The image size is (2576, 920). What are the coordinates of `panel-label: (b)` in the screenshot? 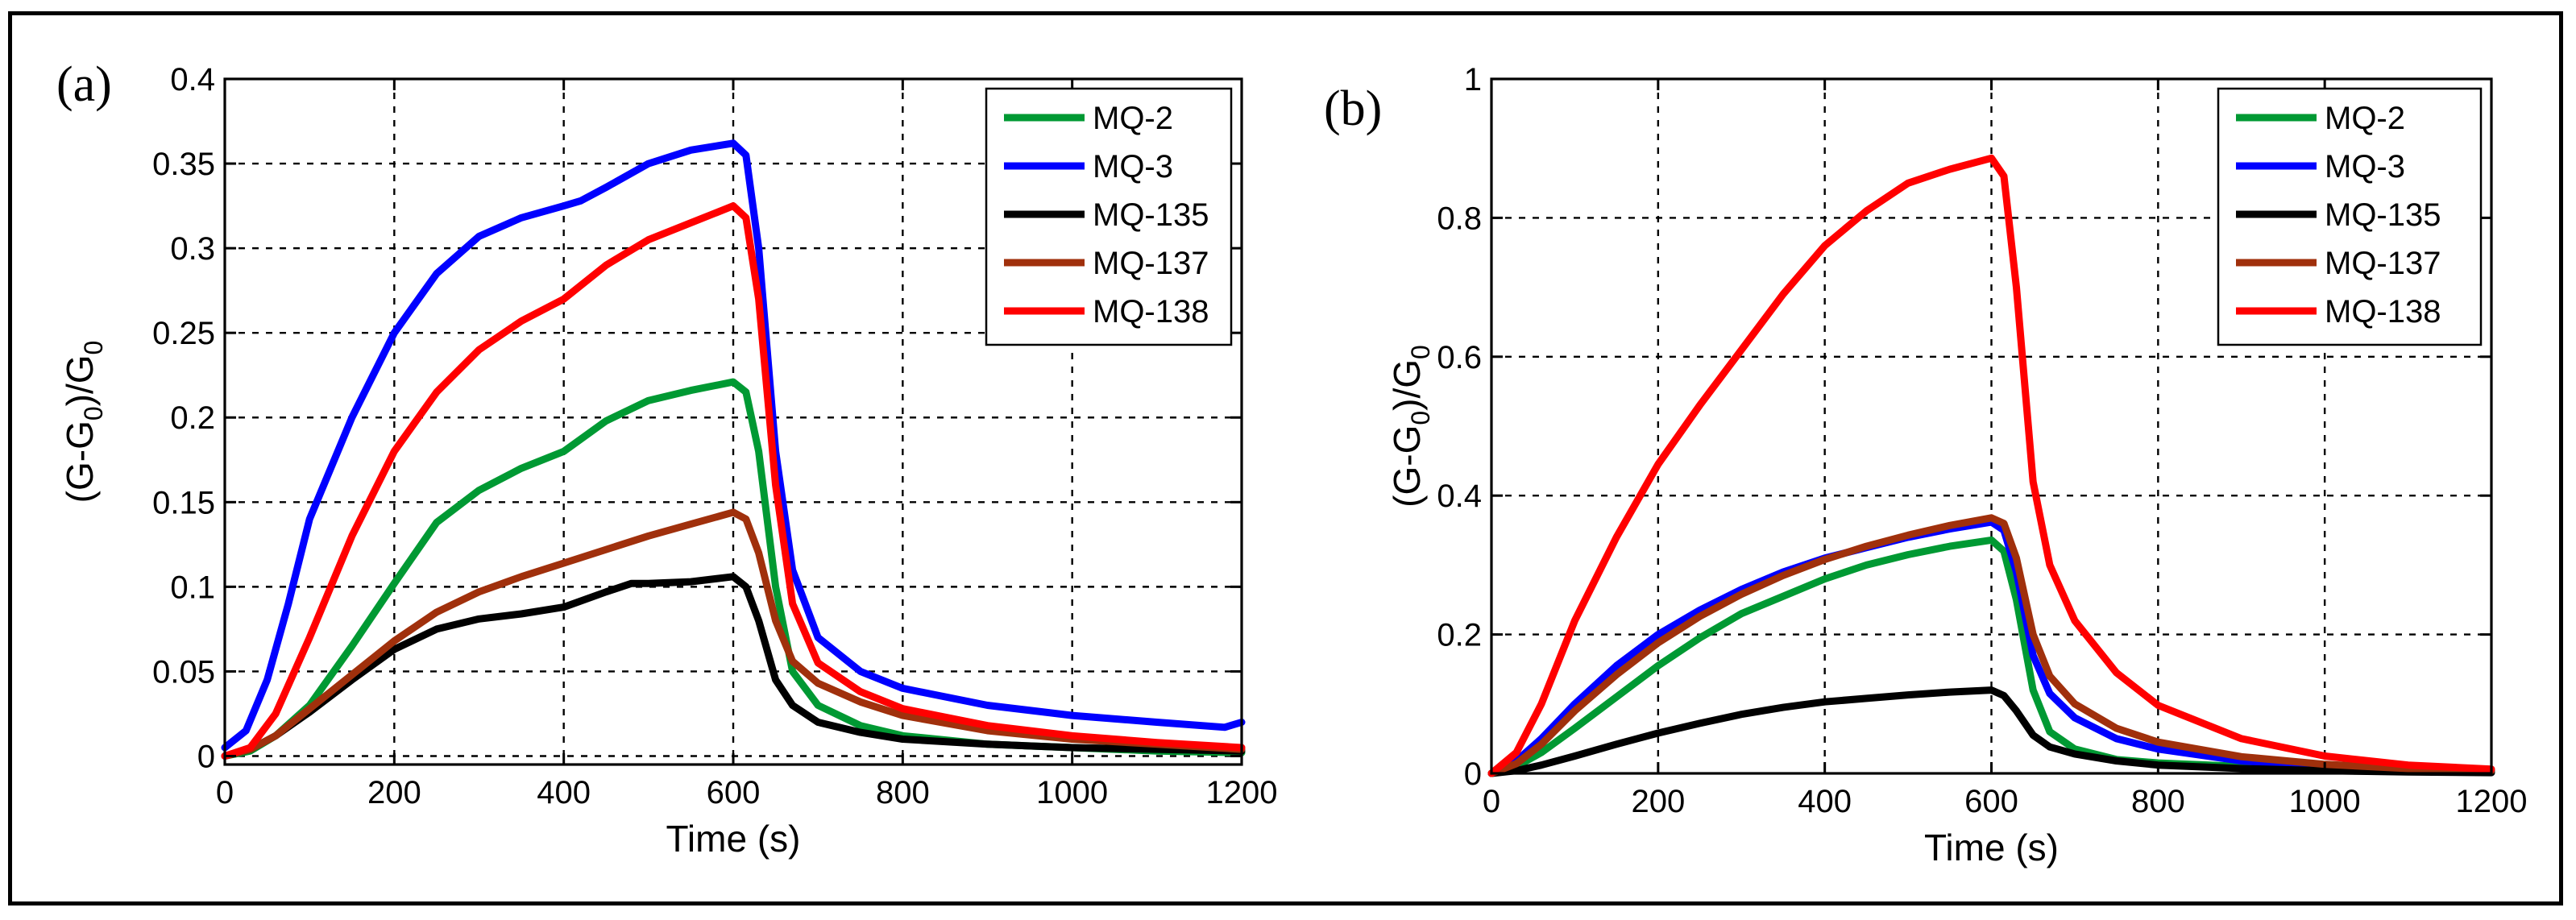 It's located at (1353, 108).